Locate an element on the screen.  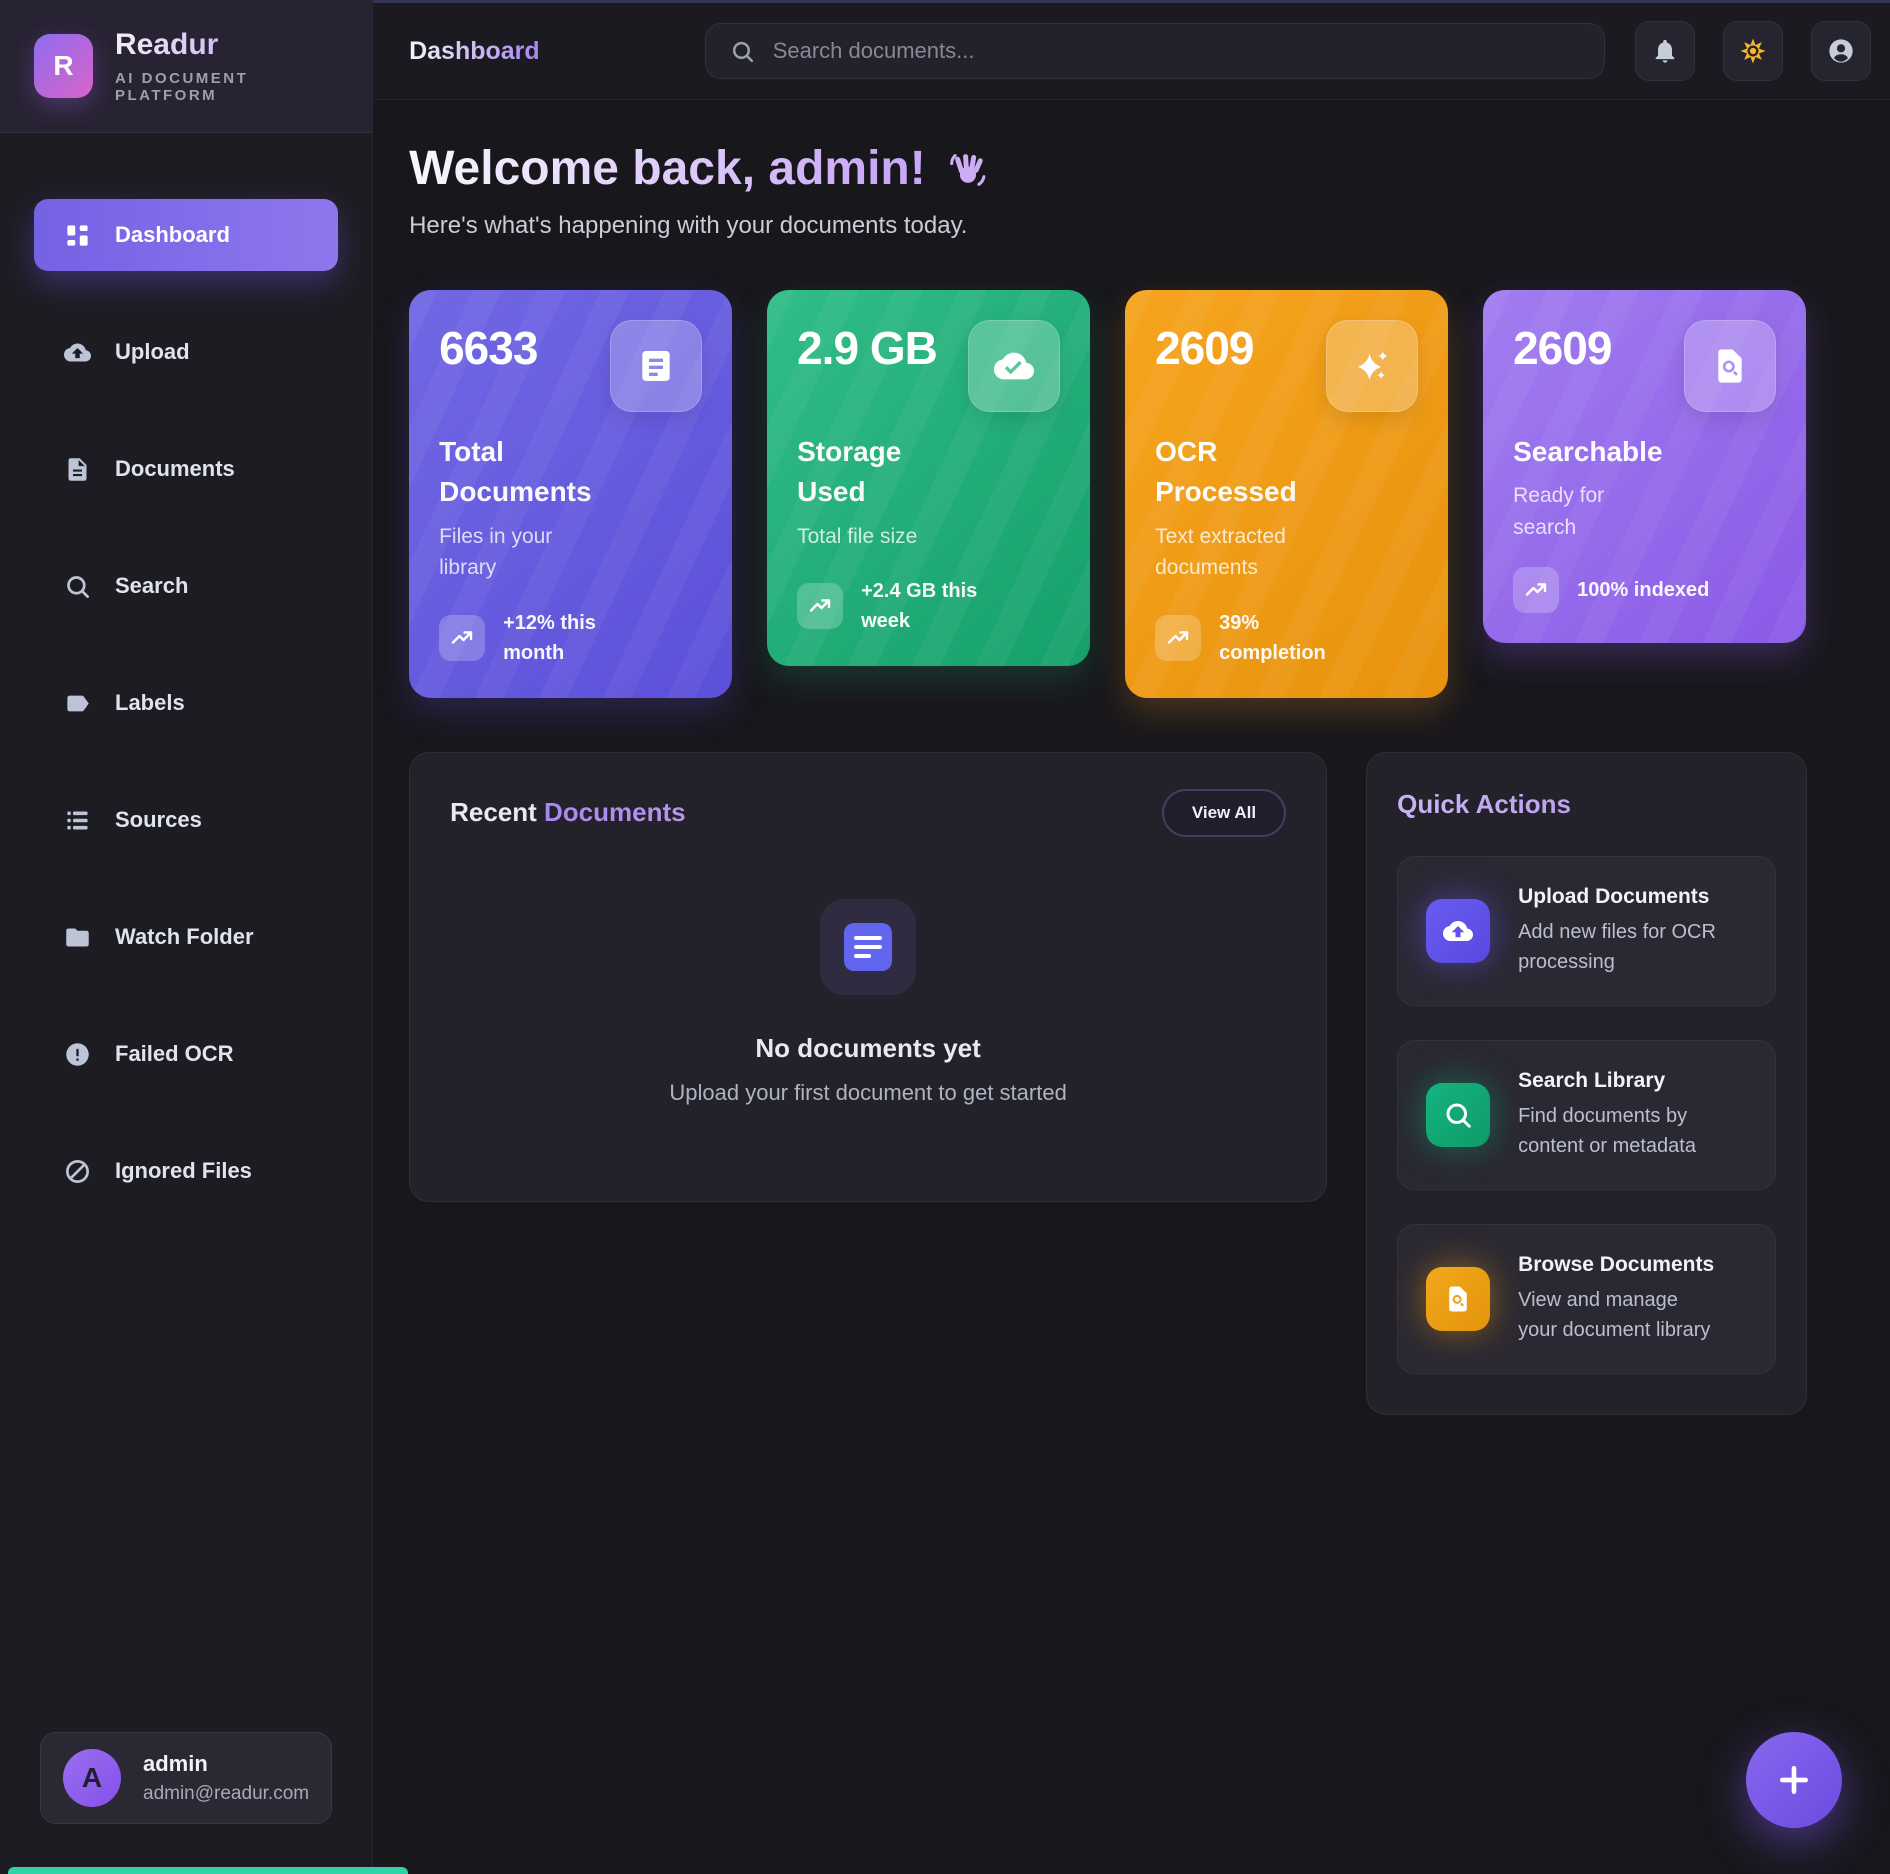
sidebar-item-documents: Documents is located at coordinates (186, 469).